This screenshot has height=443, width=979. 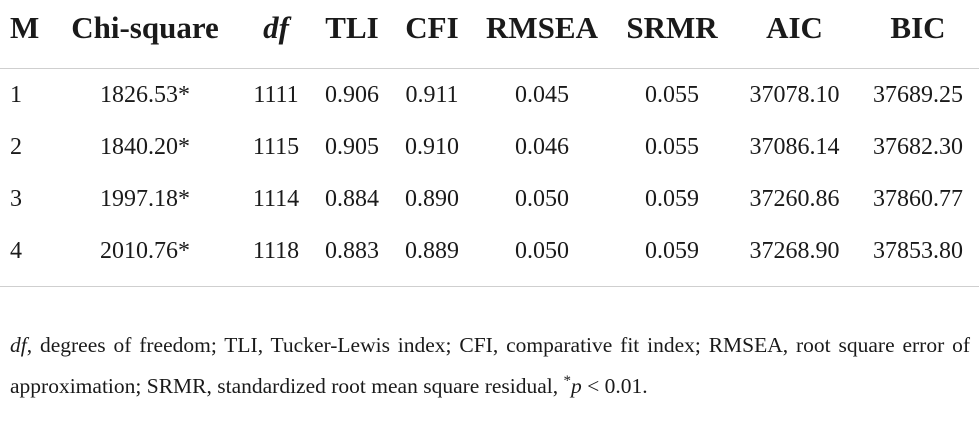 I want to click on cell-df: 1111, so click(x=276, y=94).